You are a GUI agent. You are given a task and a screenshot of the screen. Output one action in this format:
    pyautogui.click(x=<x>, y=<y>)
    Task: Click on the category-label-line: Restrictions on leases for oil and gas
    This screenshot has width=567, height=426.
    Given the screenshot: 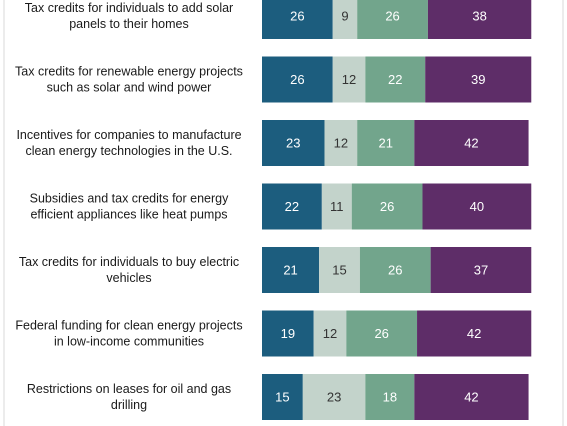 What is the action you would take?
    pyautogui.click(x=129, y=389)
    